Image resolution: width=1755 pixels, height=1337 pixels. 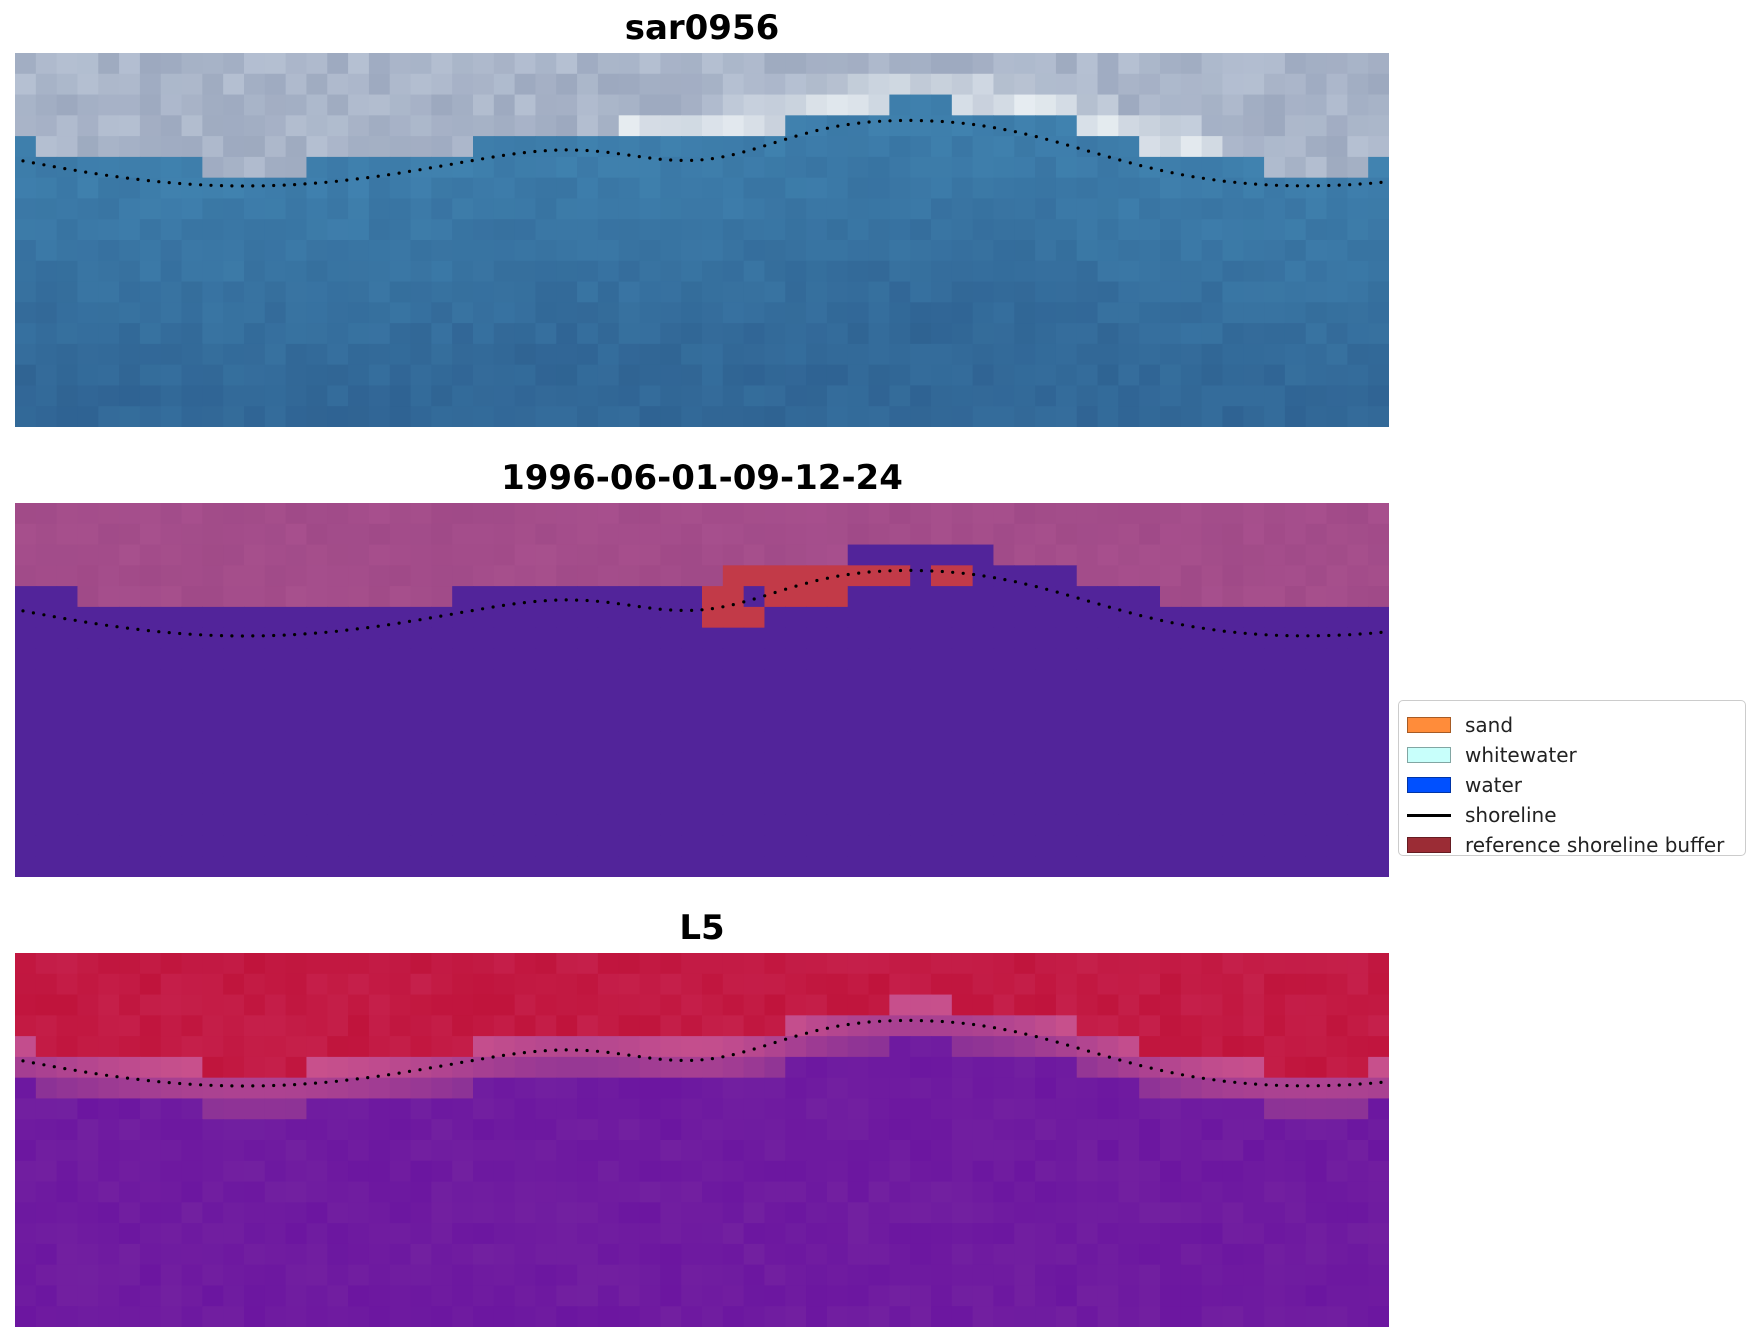 What do you see at coordinates (1429, 815) in the screenshot?
I see `legend-swatch-shoreline` at bounding box center [1429, 815].